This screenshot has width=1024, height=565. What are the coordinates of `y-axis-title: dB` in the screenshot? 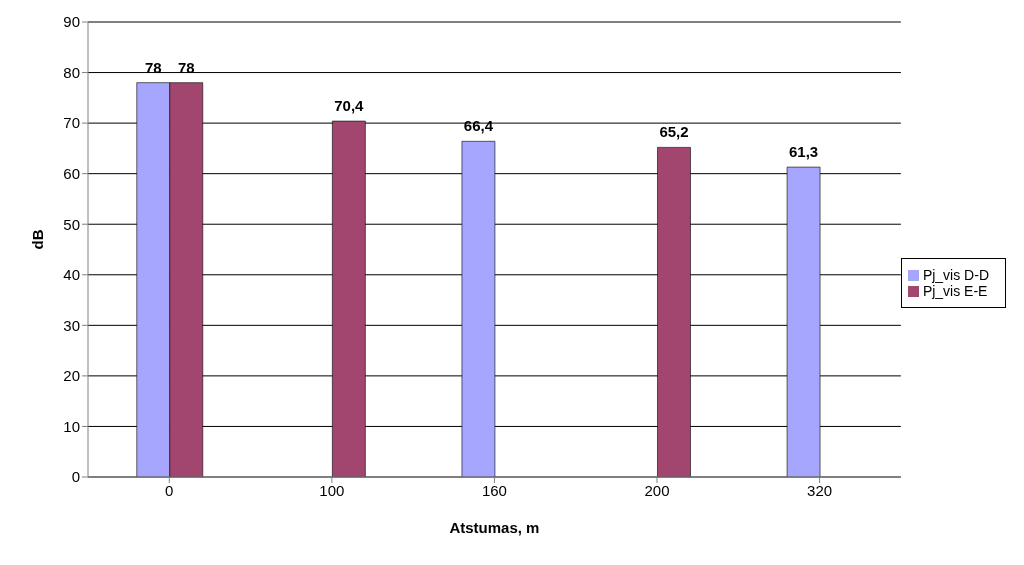 It's located at (38, 239).